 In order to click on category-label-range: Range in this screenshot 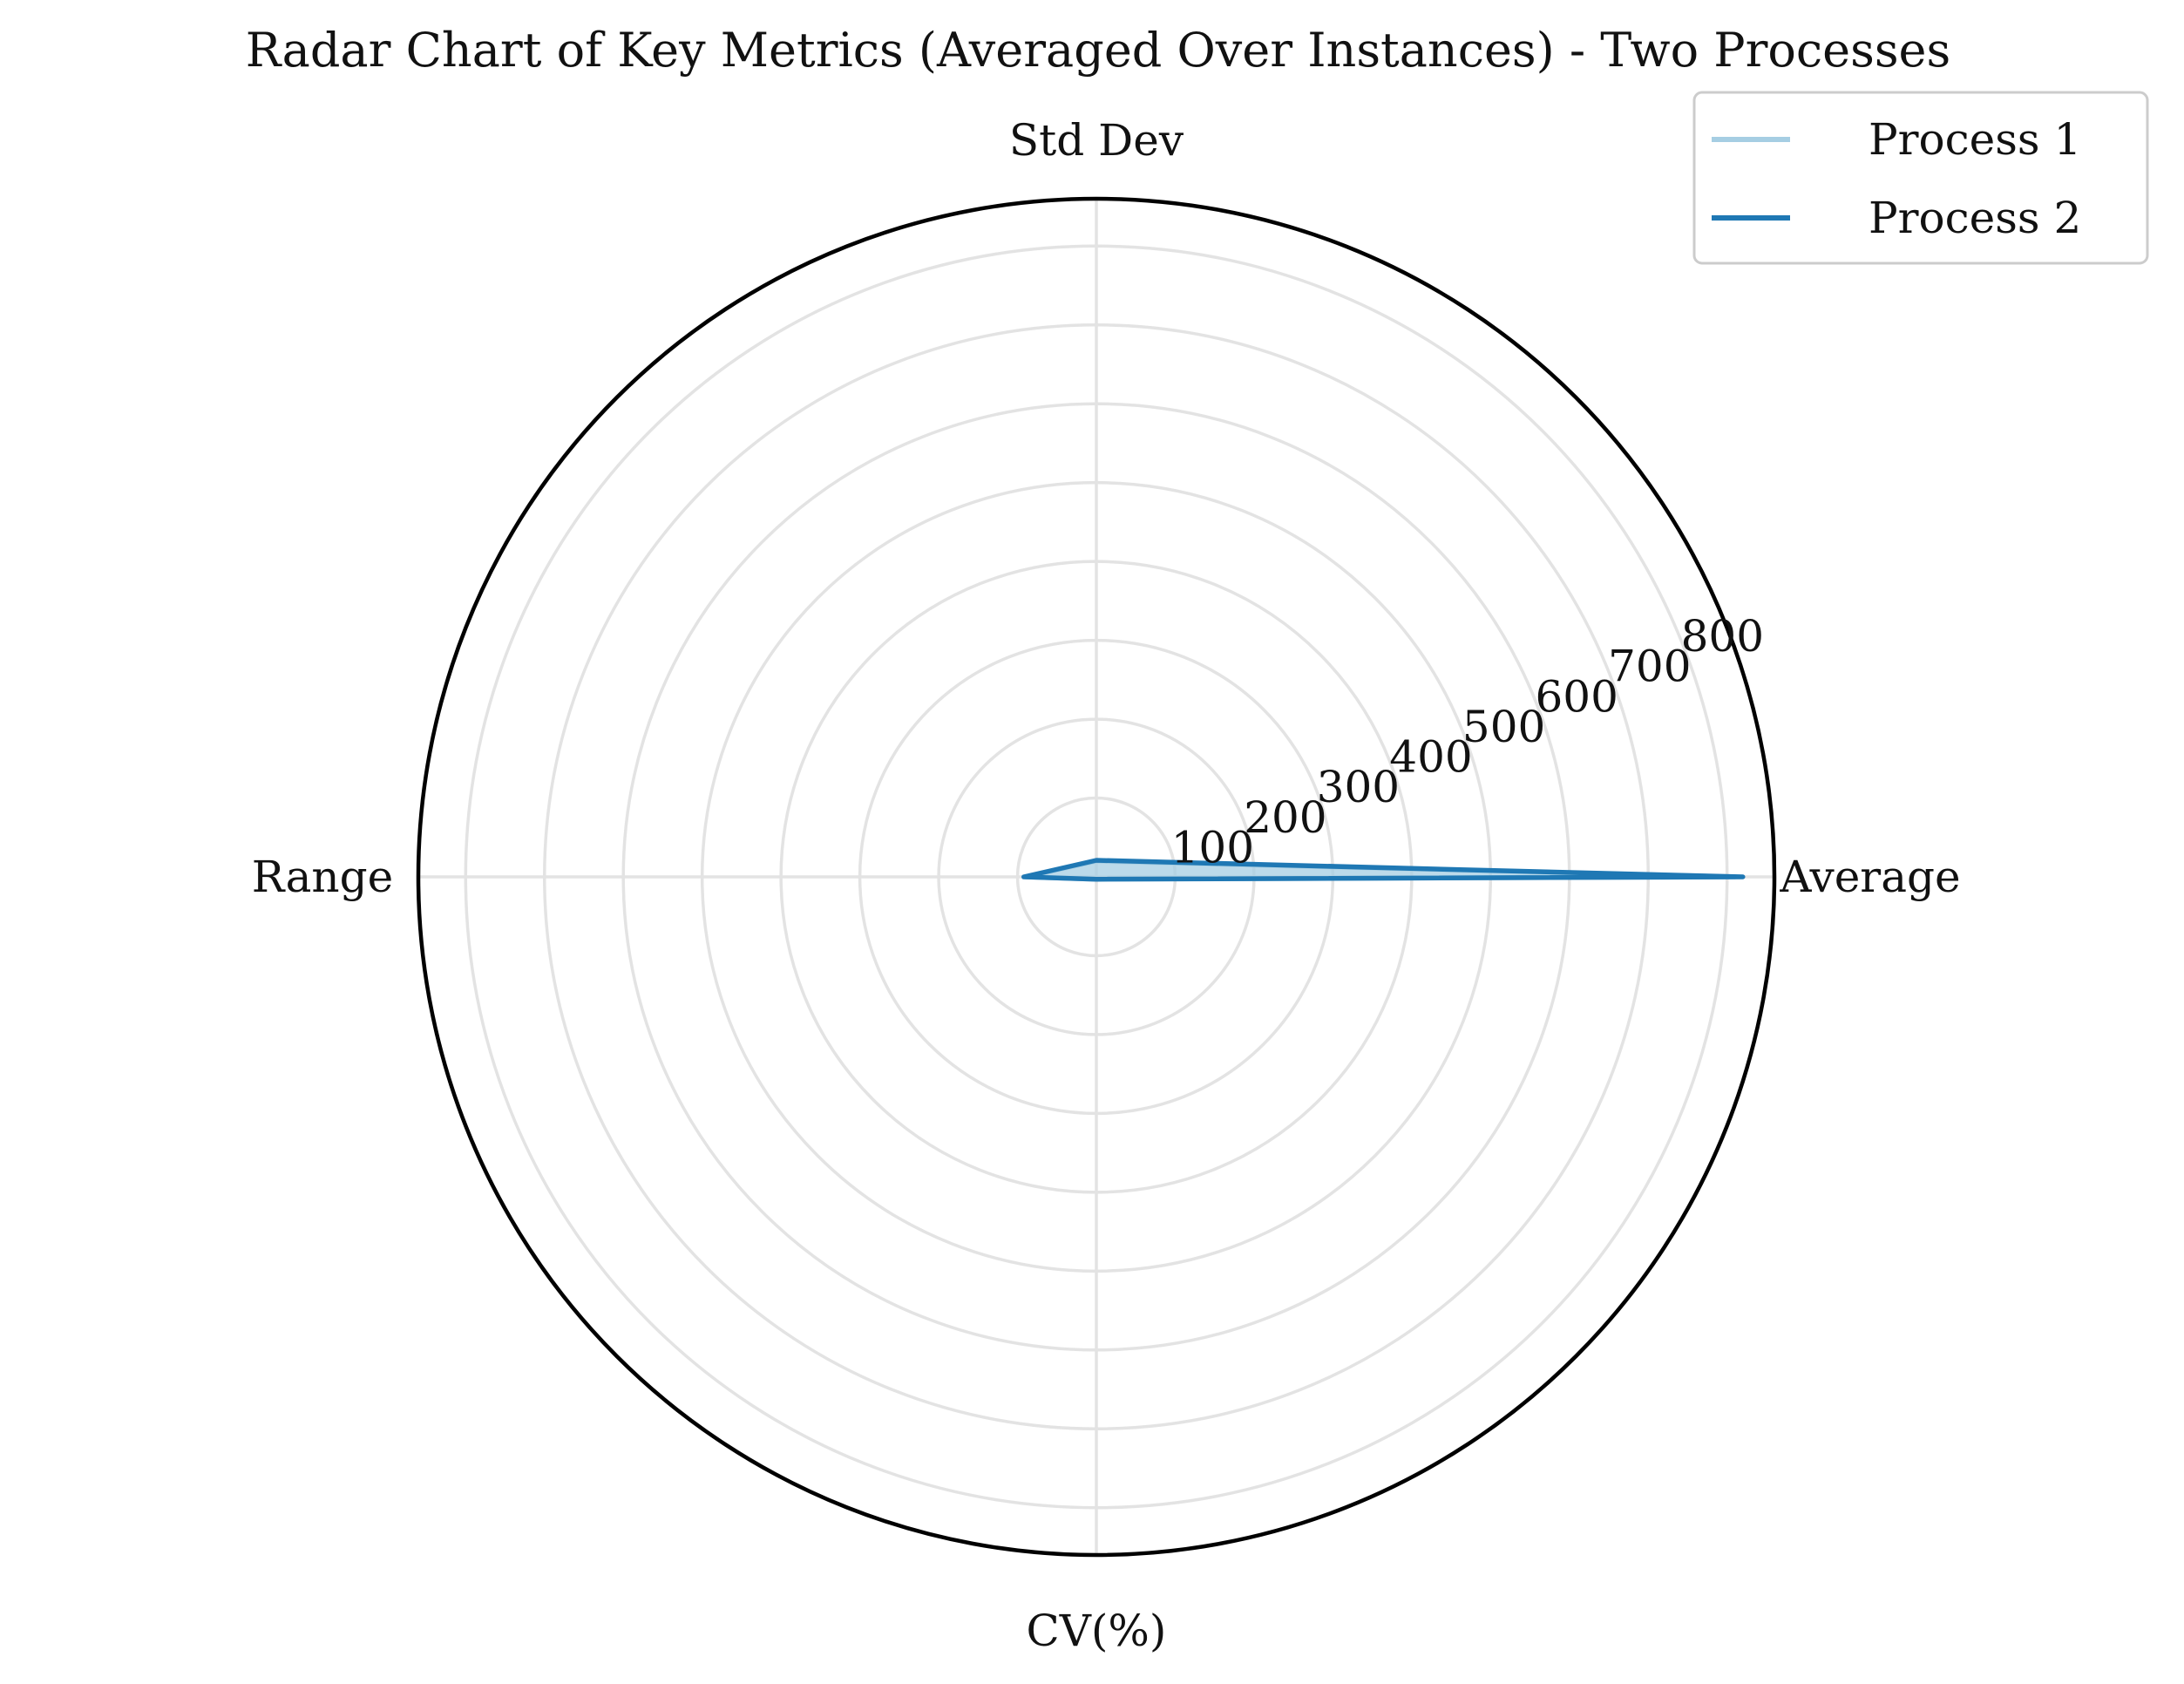, I will do `click(322, 877)`.